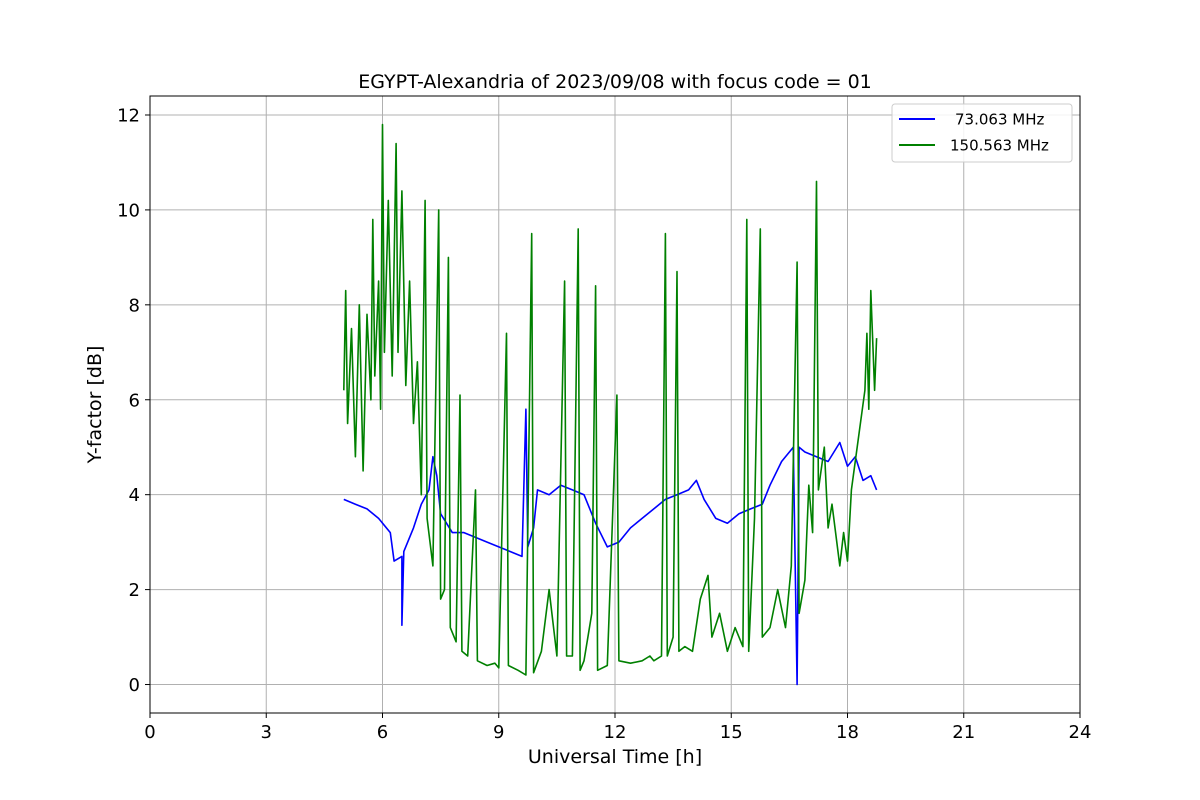 The height and width of the screenshot is (800, 1200). Describe the element at coordinates (128, 115) in the screenshot. I see `y-tick-label: 12` at that location.